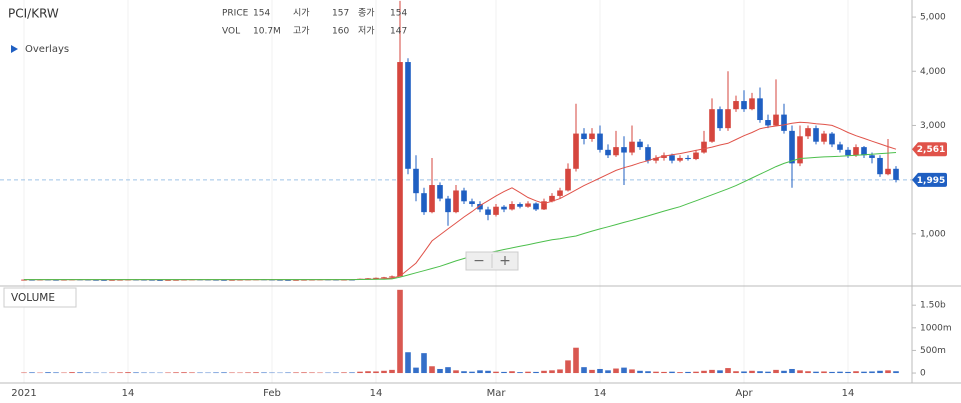  I want to click on info-value: 154, so click(261, 14).